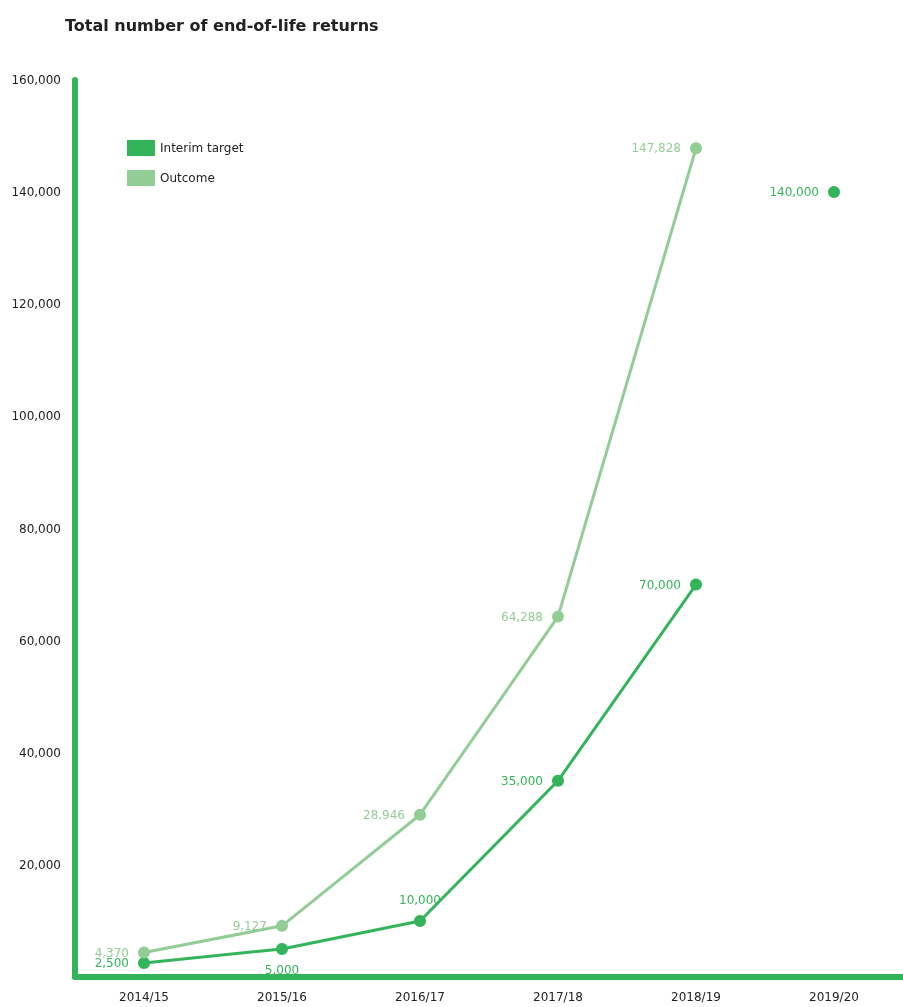  I want to click on y-tick-label: 160,000, so click(36, 80).